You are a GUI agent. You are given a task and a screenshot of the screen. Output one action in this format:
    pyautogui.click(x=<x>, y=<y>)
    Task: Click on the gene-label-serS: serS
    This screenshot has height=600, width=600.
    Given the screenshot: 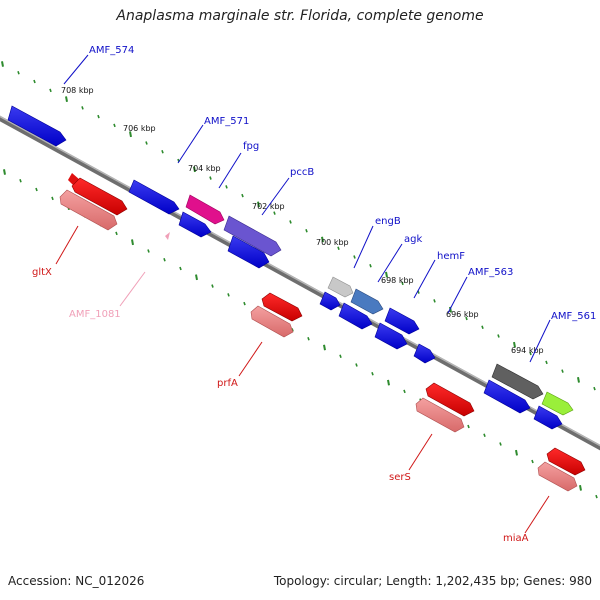 What is the action you would take?
    pyautogui.click(x=400, y=477)
    